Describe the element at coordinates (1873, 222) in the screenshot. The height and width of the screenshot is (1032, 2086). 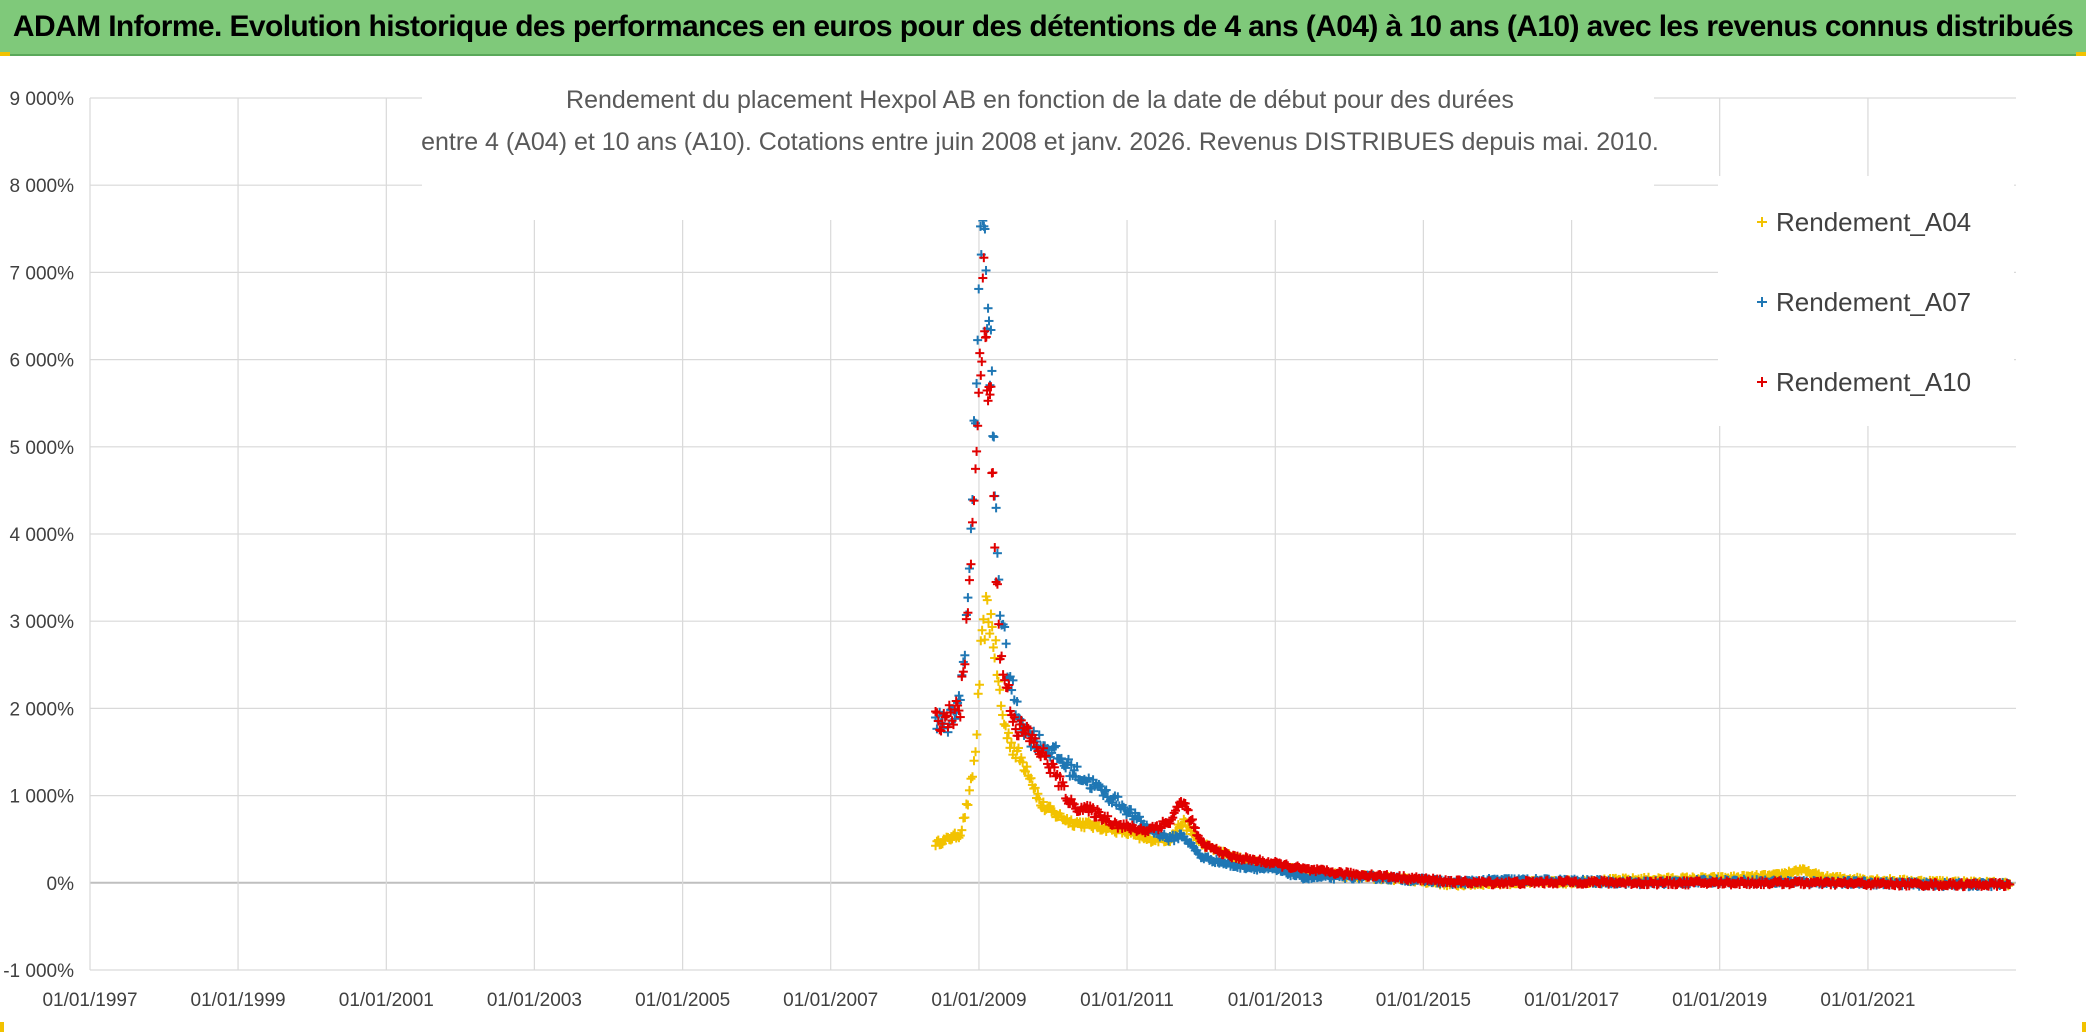
I see `legend-label: Rendement_A04` at that location.